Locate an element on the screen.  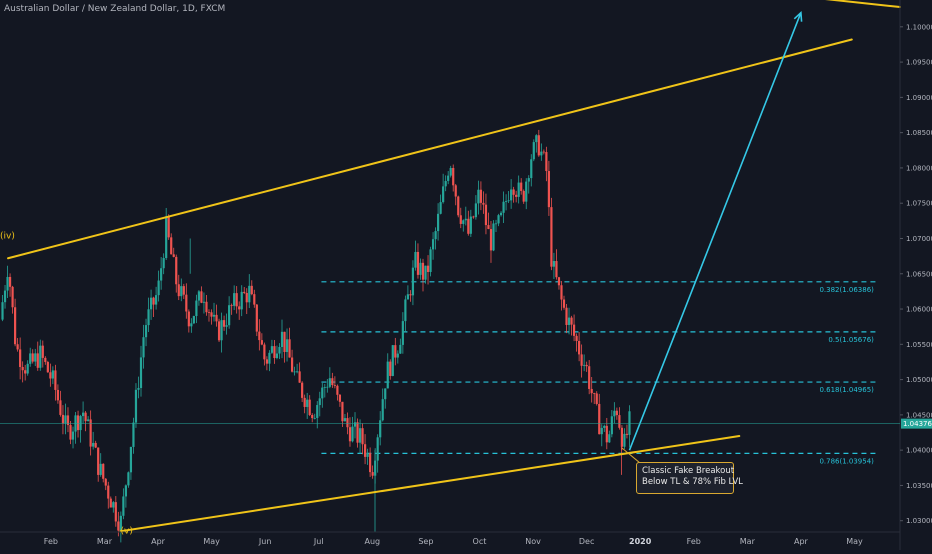
price-tick-label-1: 1.03500 is located at coordinates (919, 486).